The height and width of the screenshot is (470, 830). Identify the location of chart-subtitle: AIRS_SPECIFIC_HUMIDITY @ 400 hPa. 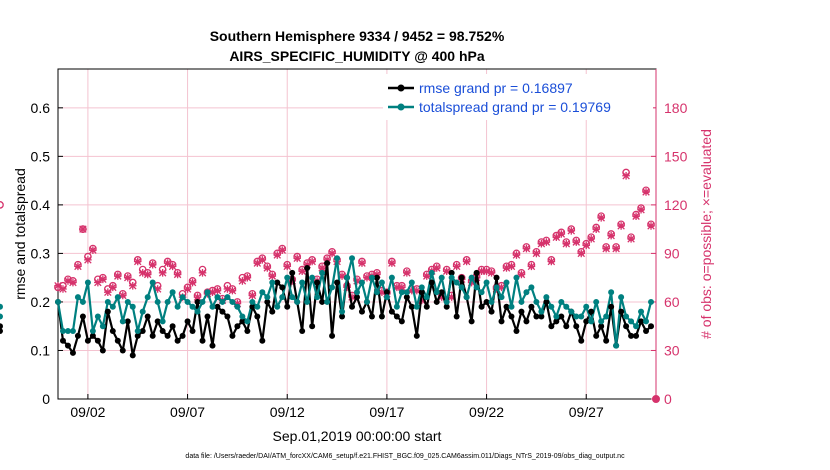
(357, 56).